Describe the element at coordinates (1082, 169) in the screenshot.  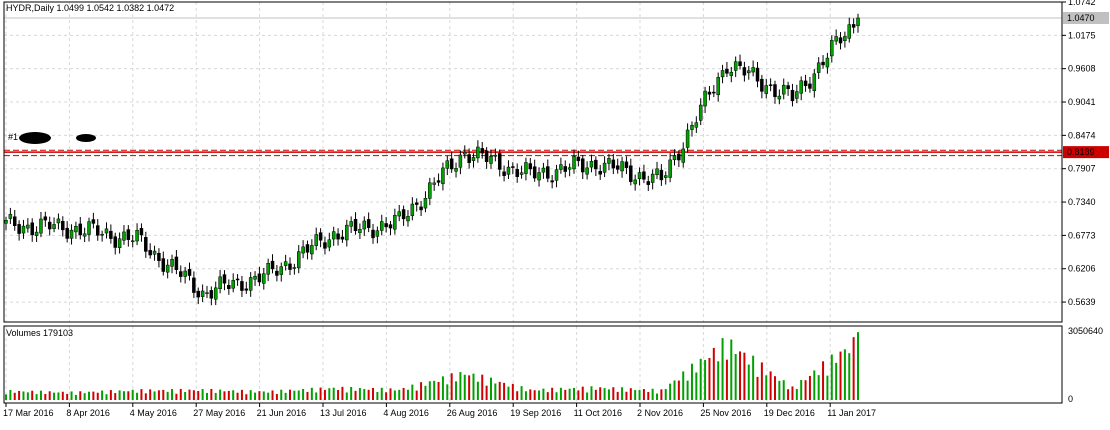
I see `price-tick-label: 0.7907` at that location.